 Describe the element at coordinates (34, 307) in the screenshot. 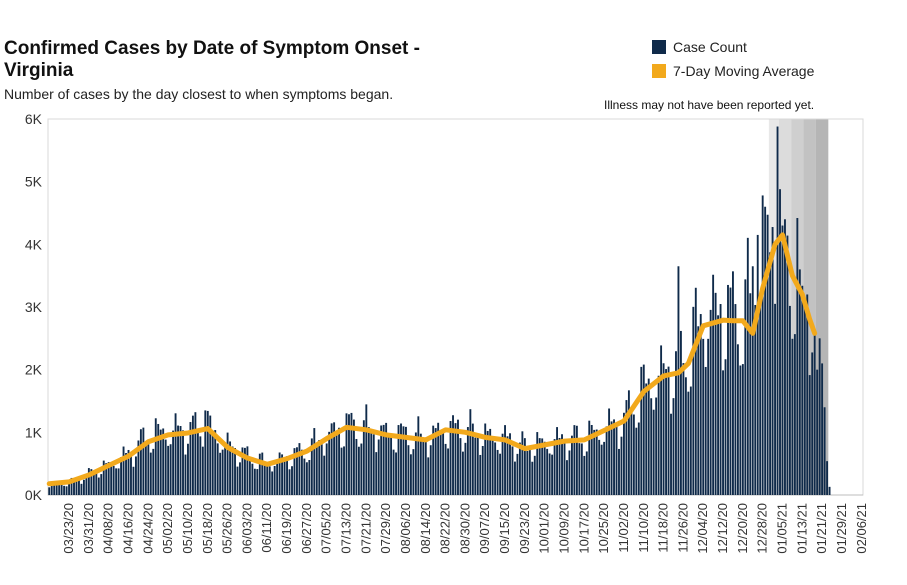

I see `y-axis-ticks: 0K 1K 2K 3K 4K 5K 6K` at that location.